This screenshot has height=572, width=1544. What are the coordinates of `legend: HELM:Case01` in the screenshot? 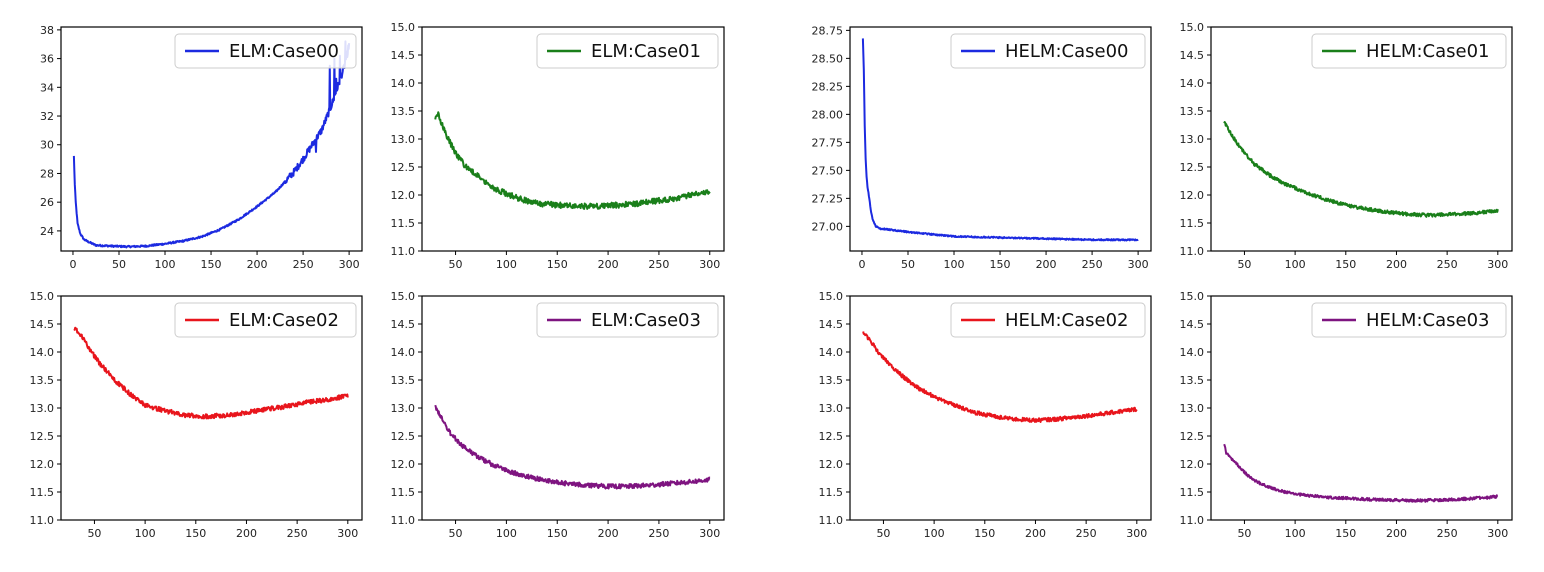 It's located at (1409, 51).